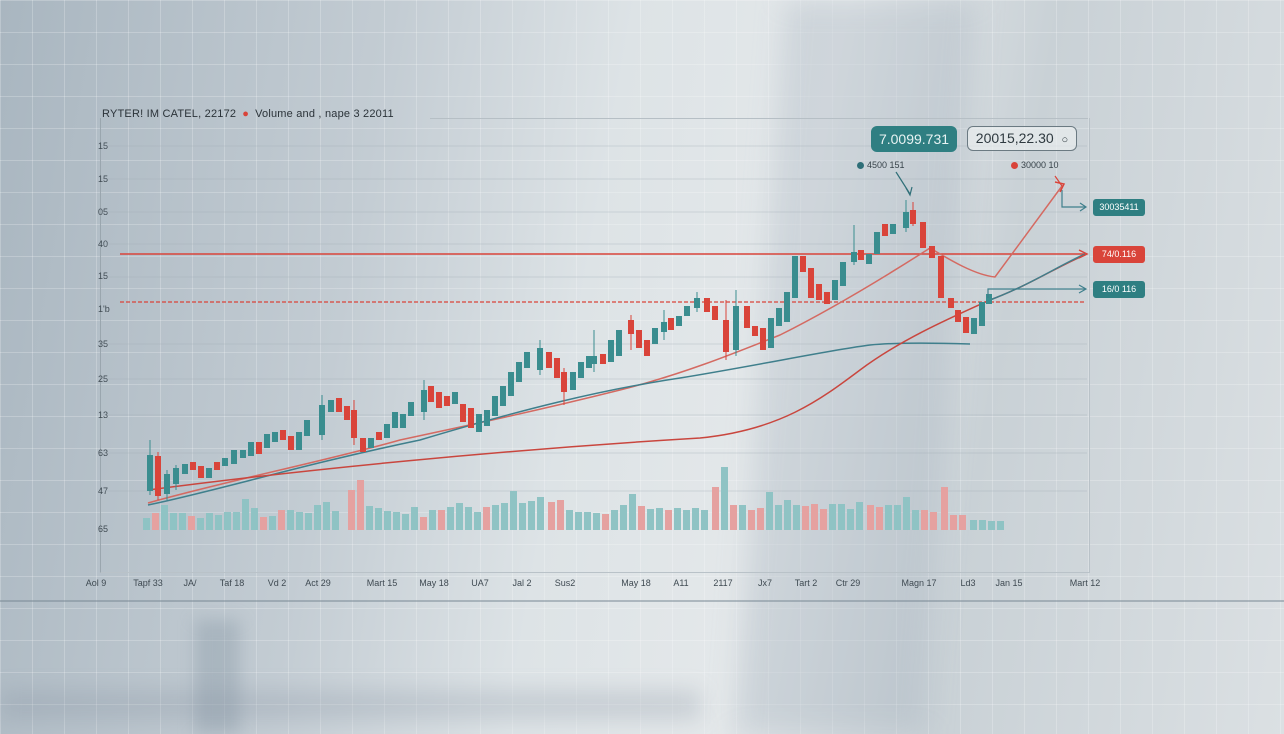 This screenshot has width=1284, height=734. What do you see at coordinates (103, 491) in the screenshot?
I see `y-tick: 47` at bounding box center [103, 491].